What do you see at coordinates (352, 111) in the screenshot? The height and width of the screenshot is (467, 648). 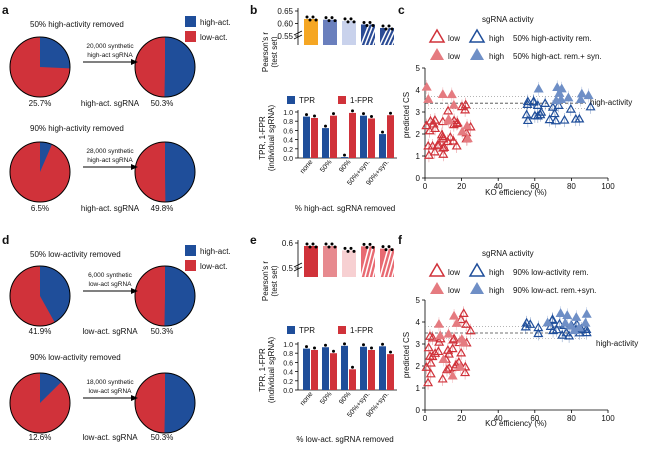 I see `fpr-dot` at bounding box center [352, 111].